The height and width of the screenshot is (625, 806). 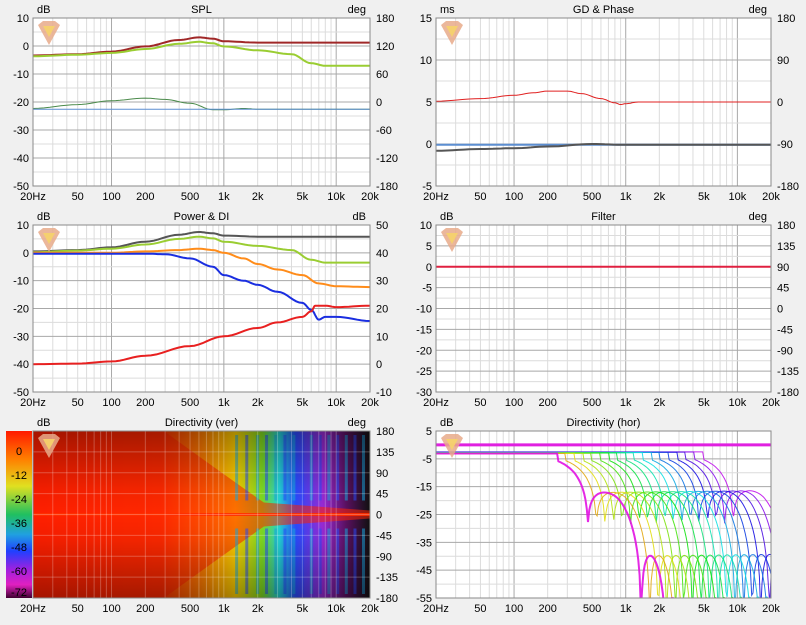 I want to click on filter-y2-tick-label: -135, so click(x=788, y=372).